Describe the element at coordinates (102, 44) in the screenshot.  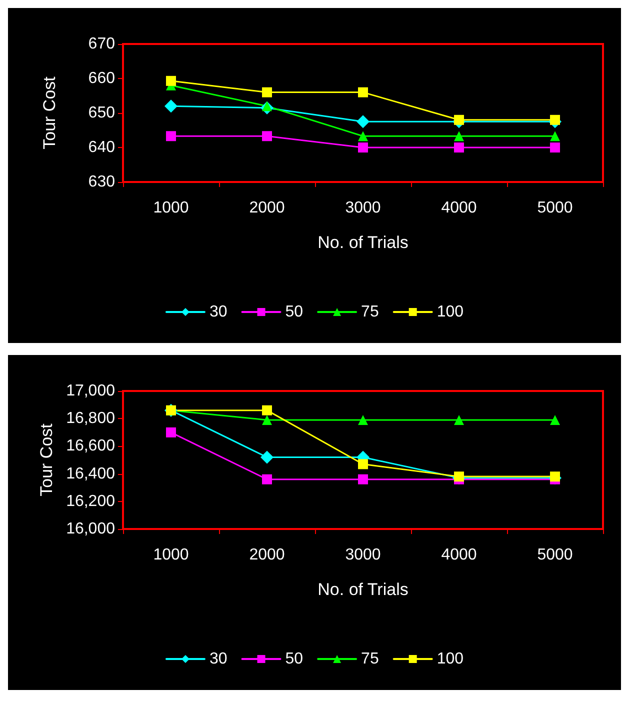
I see `y-tick-label: 670` at that location.